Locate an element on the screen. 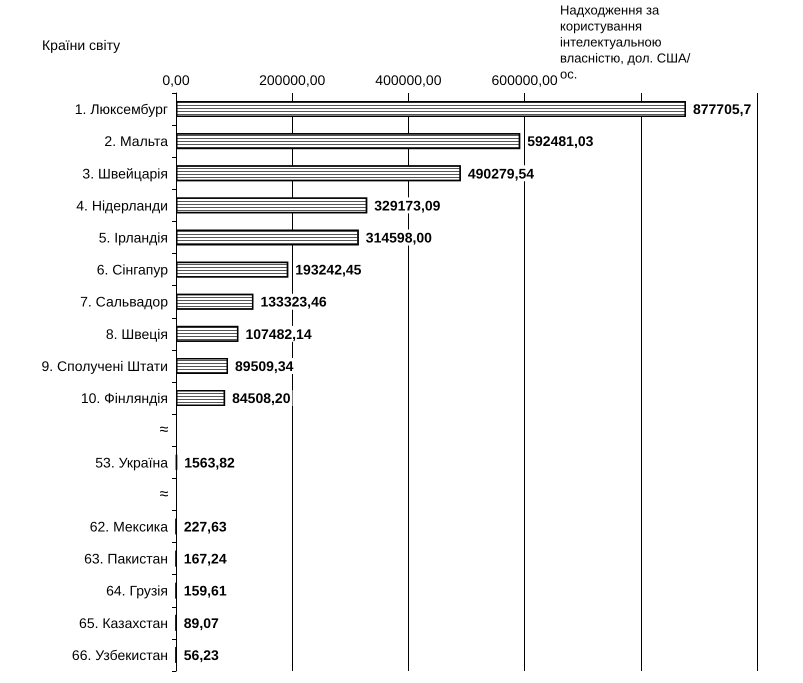  x-tick-label: 0,00 is located at coordinates (176, 80).